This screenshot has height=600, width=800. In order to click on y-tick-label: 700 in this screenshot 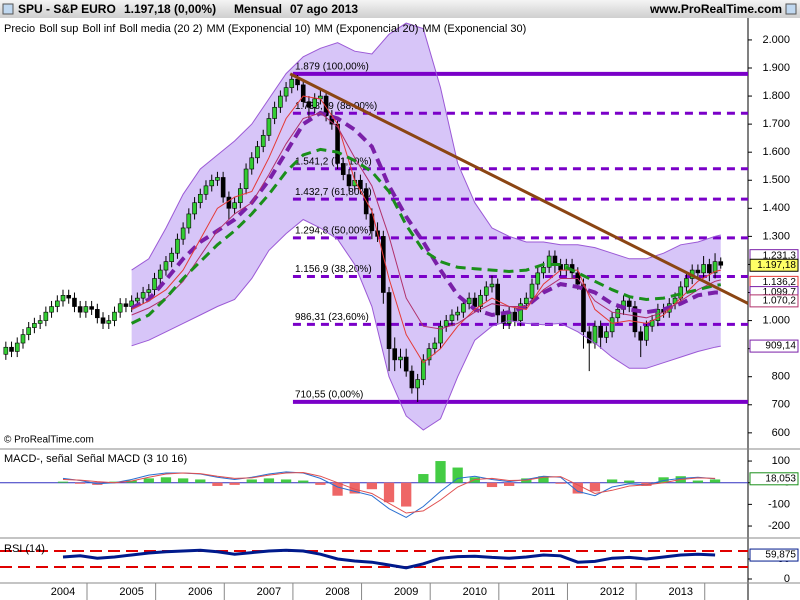, I will do `click(781, 405)`.